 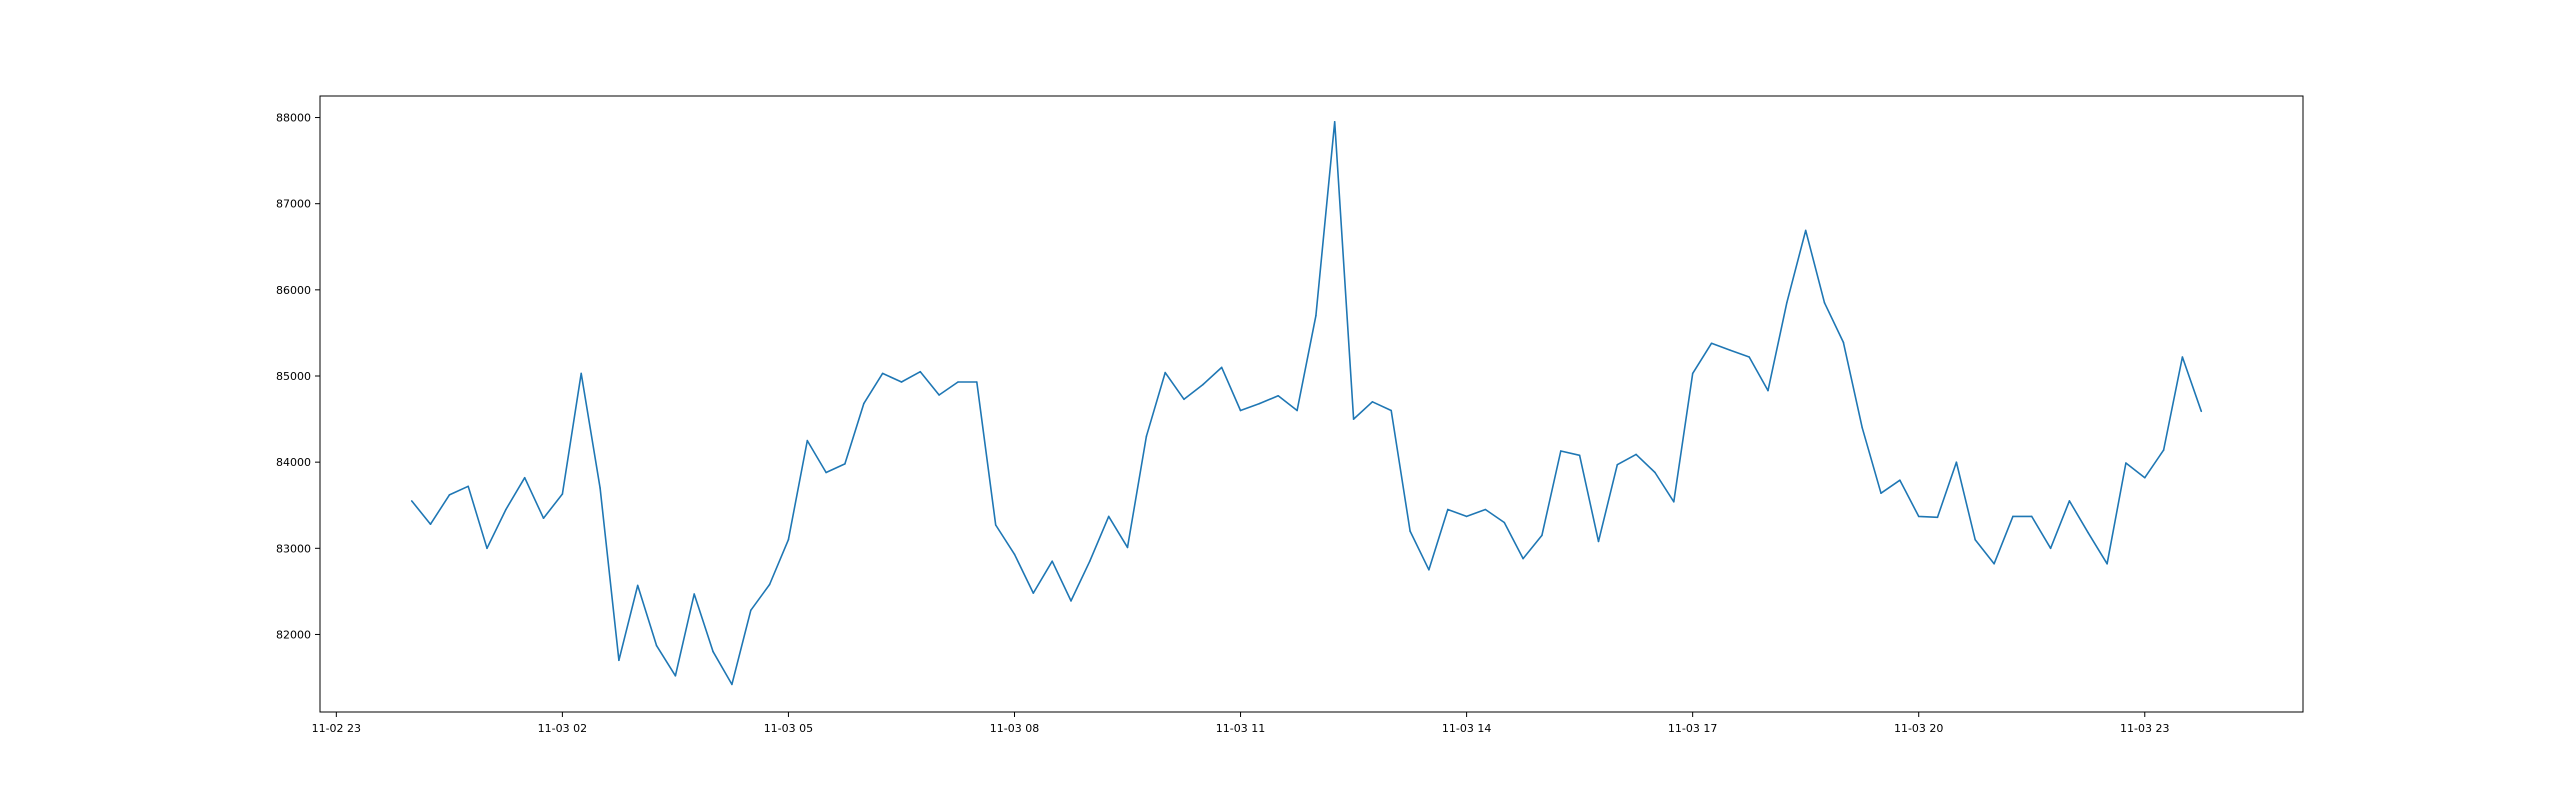 I want to click on y-tick-label: 84000, so click(x=293, y=462).